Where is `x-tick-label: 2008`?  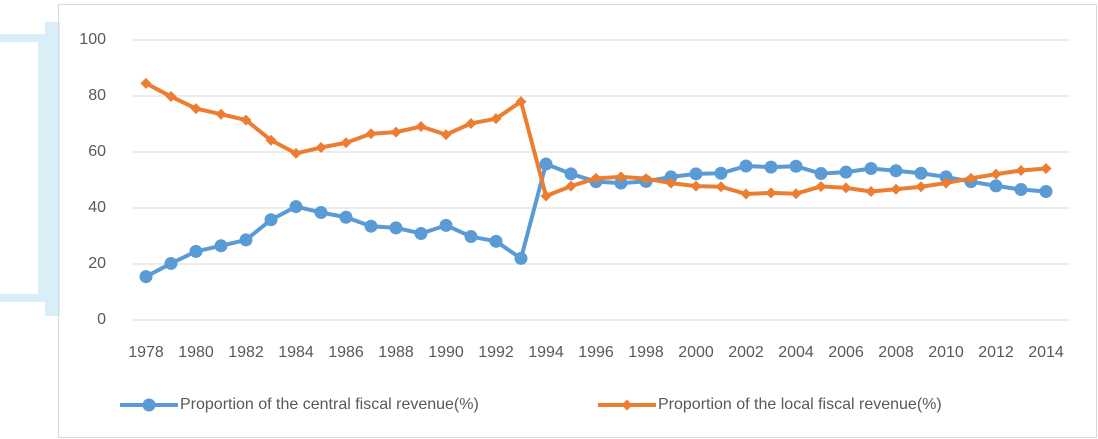 x-tick-label: 2008 is located at coordinates (896, 352).